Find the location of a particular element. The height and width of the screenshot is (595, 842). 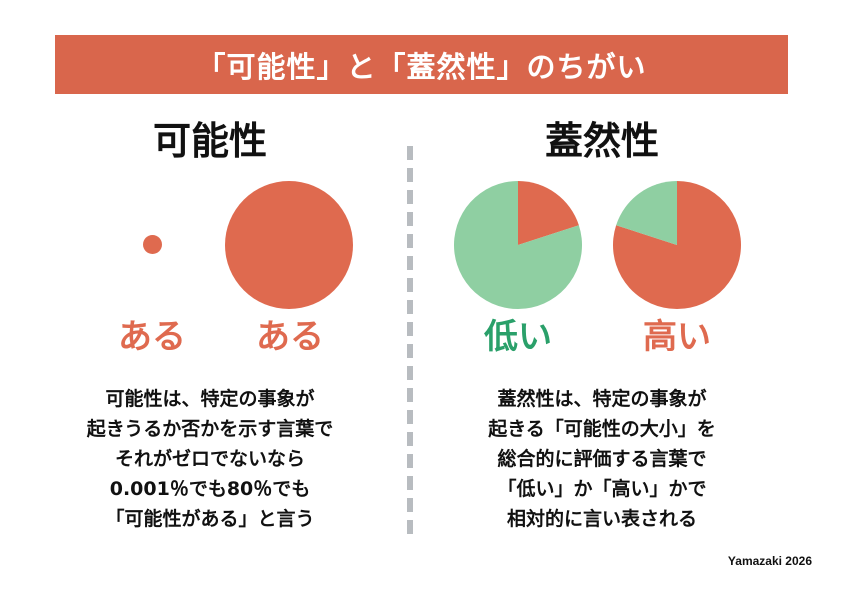

description-line: 起きうるか否かを示す言葉で is located at coordinates (210, 429).